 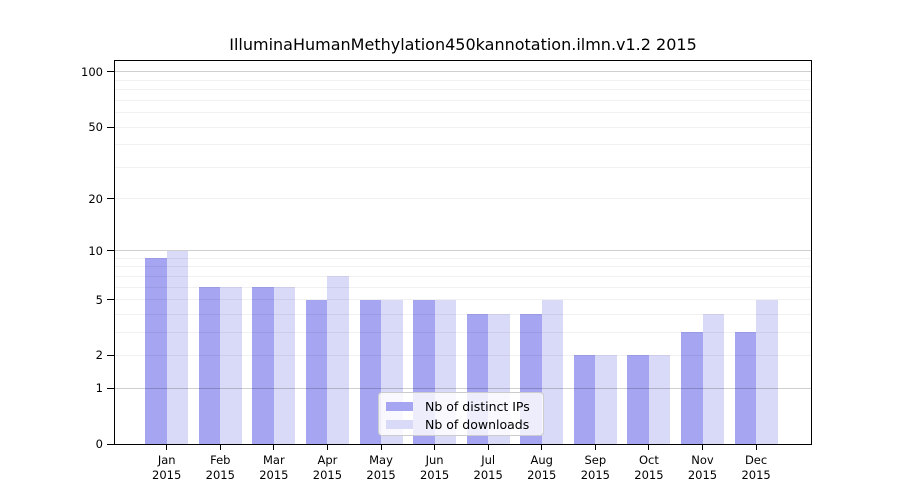 I want to click on legend-item-downloads: Nb of downloads, so click(x=464, y=424).